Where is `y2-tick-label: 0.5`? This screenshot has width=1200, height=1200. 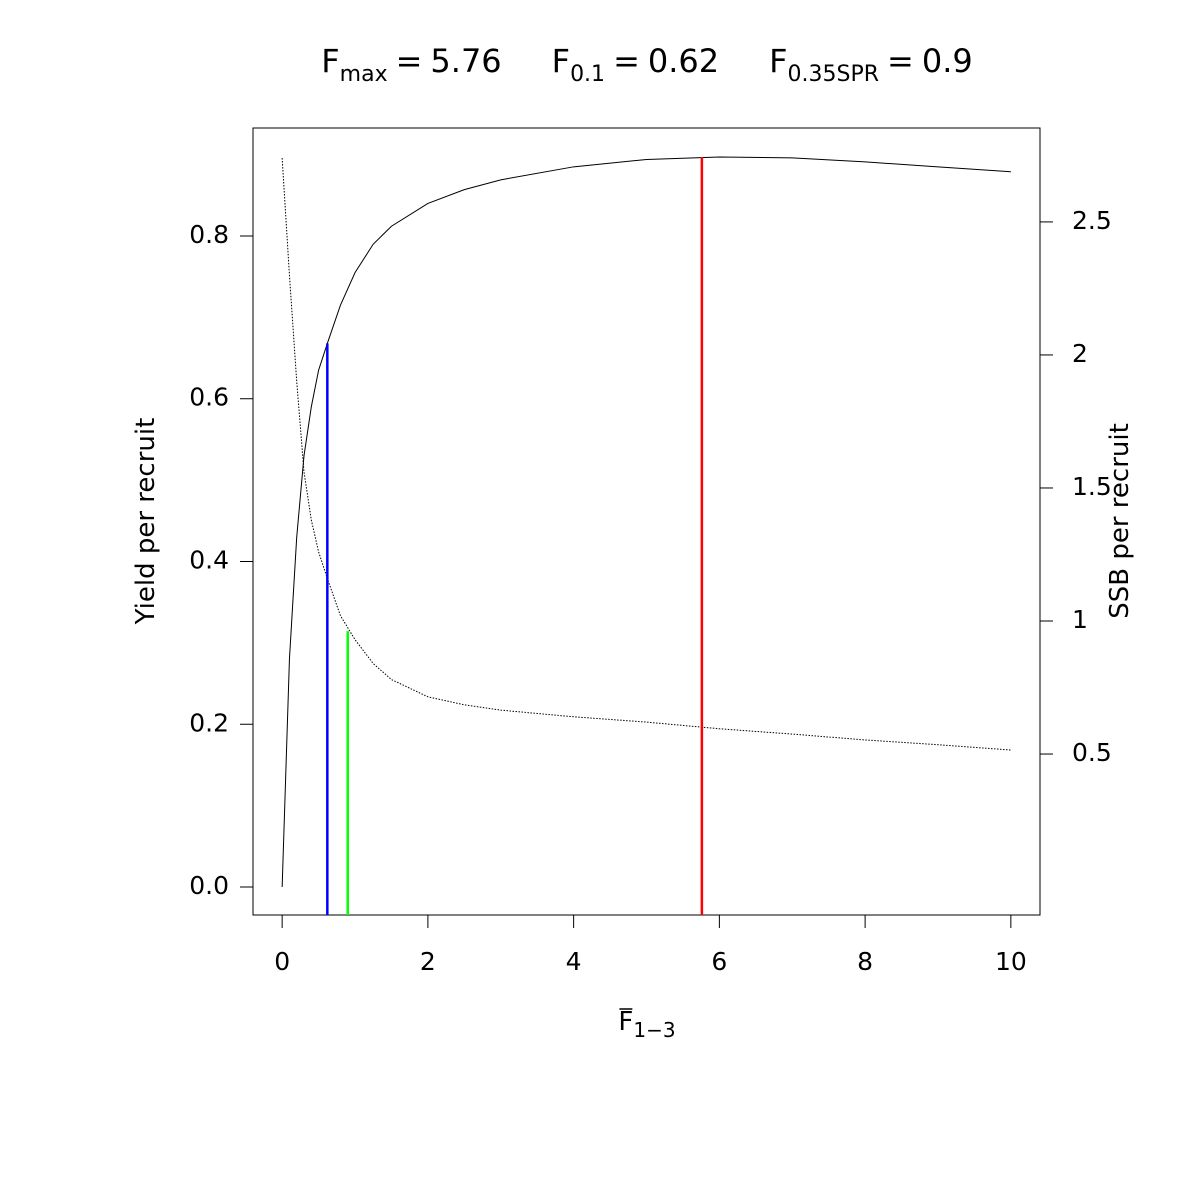 y2-tick-label: 0.5 is located at coordinates (1092, 752).